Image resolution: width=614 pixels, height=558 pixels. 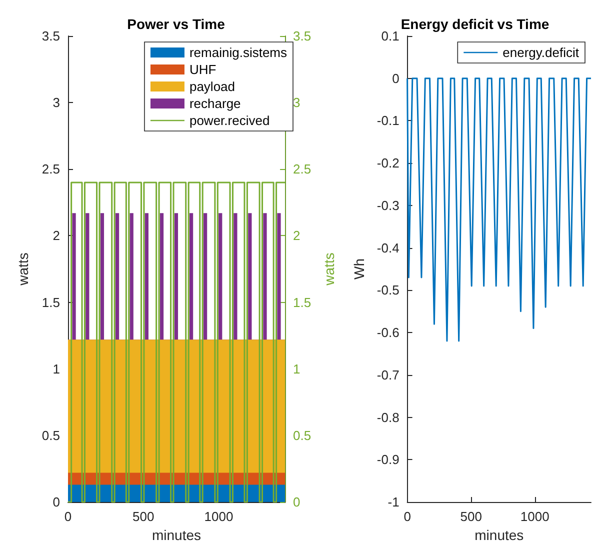 I want to click on y-tick-label: -0.2, so click(x=388, y=163).